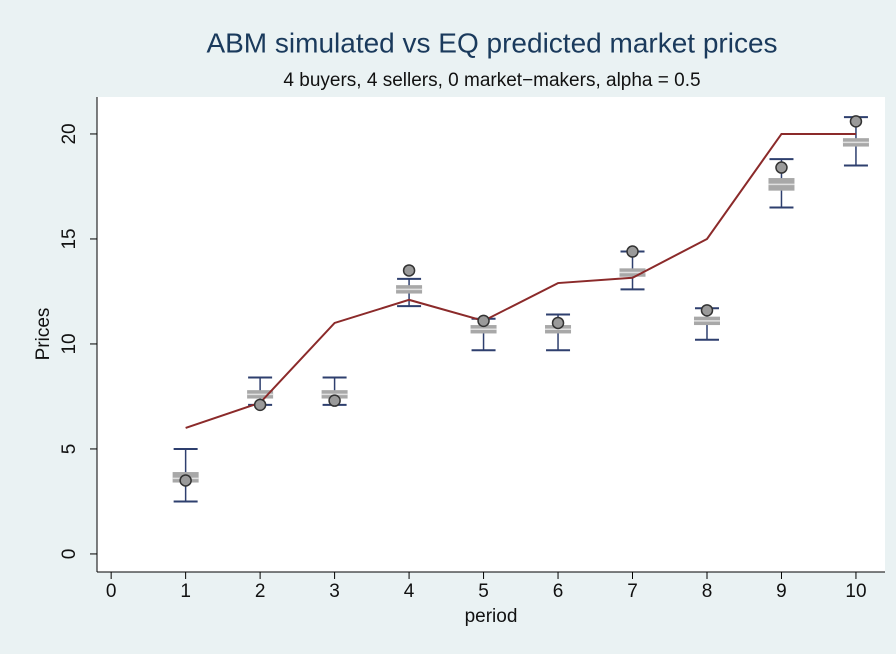 The height and width of the screenshot is (654, 896). I want to click on y-tick-label: 0, so click(69, 554).